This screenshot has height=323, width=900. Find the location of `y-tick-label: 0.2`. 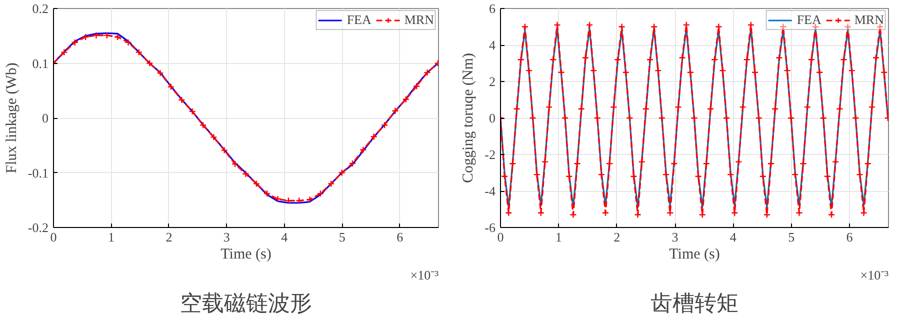

y-tick-label: 0.2 is located at coordinates (40, 8).